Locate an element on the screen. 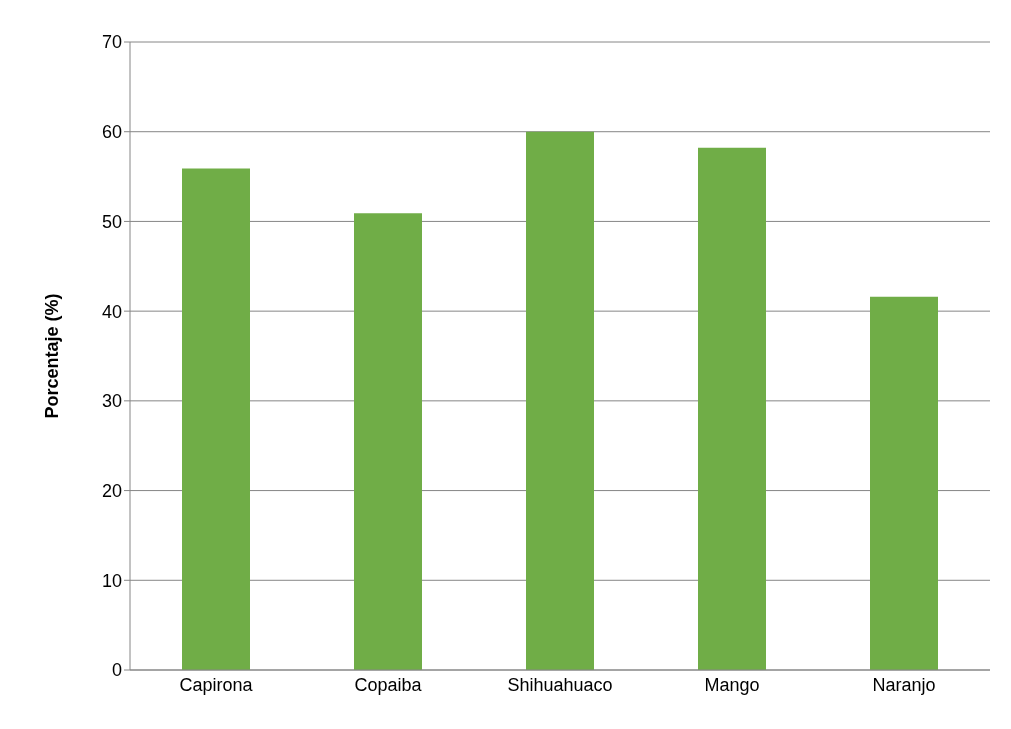  y-tick-label: 70 is located at coordinates (111, 42).